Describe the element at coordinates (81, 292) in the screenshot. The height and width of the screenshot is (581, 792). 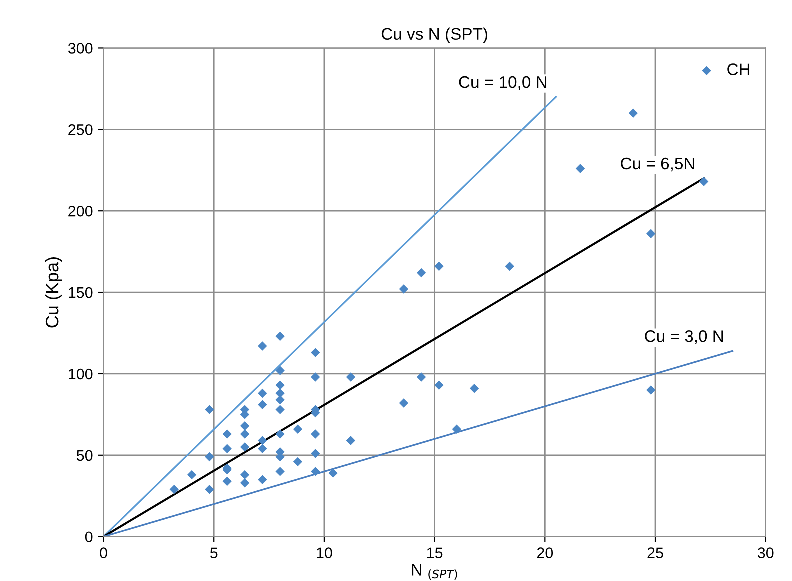
I see `y-tick-label: 150` at that location.